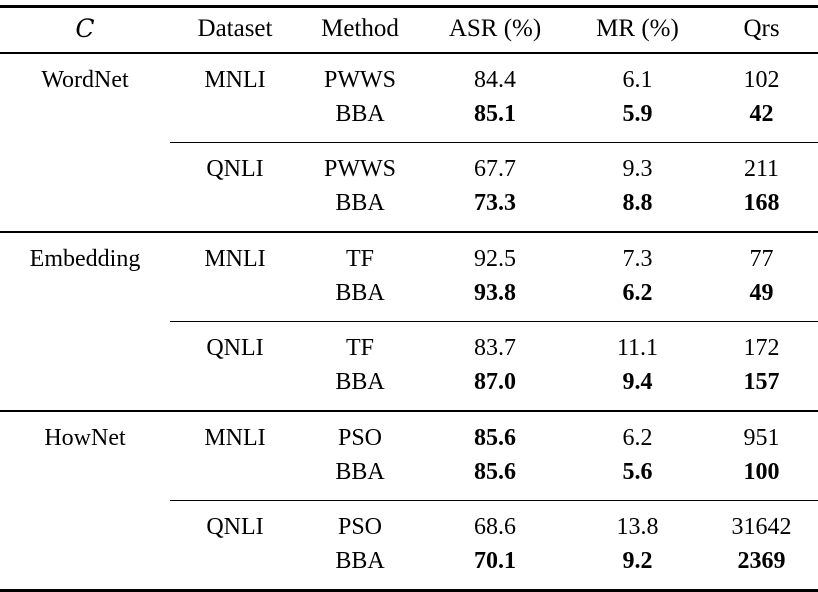 This screenshot has height=592, width=818. Describe the element at coordinates (761, 522) in the screenshot. I see `cell-qrs: 31642` at that location.